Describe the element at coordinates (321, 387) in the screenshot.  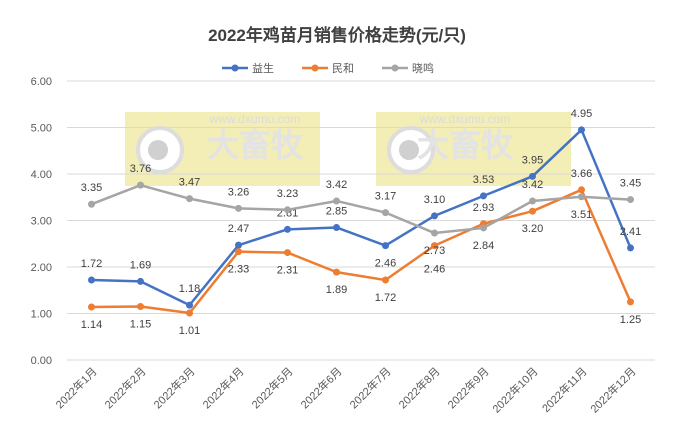
I see `x-tick-label: 2022年6月` at that location.